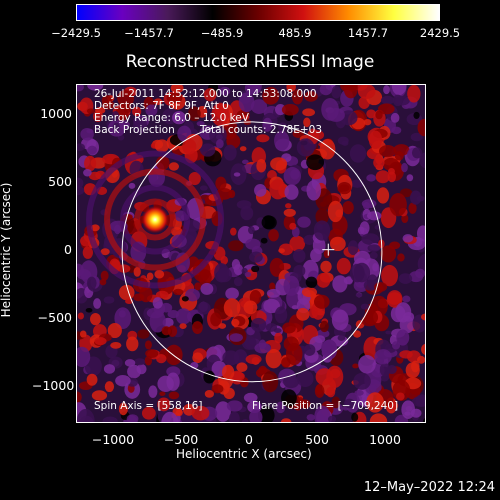 This screenshot has width=500, height=500. I want to click on flare-ring, so click(155, 219).